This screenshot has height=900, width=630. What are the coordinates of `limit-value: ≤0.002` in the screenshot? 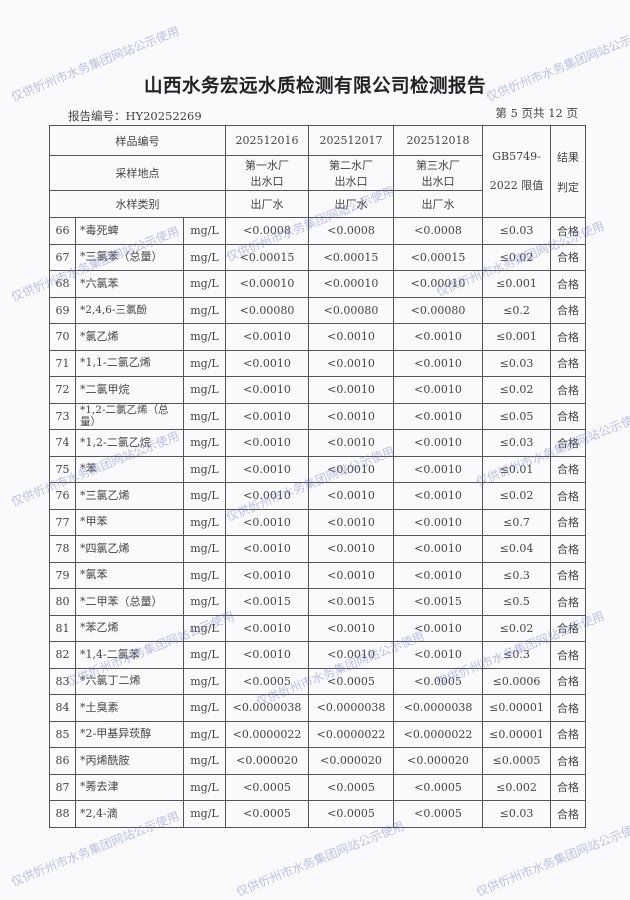 It's located at (516, 787).